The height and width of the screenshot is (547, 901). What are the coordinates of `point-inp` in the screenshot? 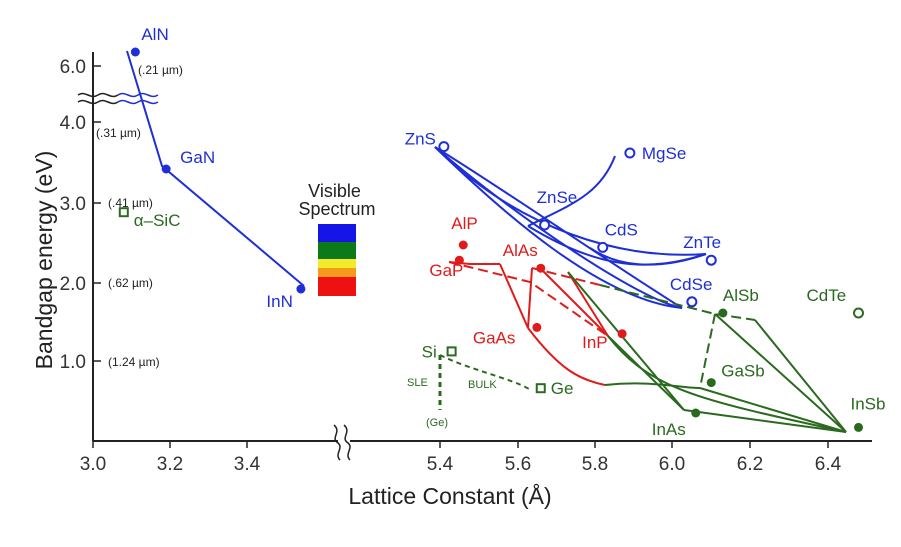 It's located at (622, 334).